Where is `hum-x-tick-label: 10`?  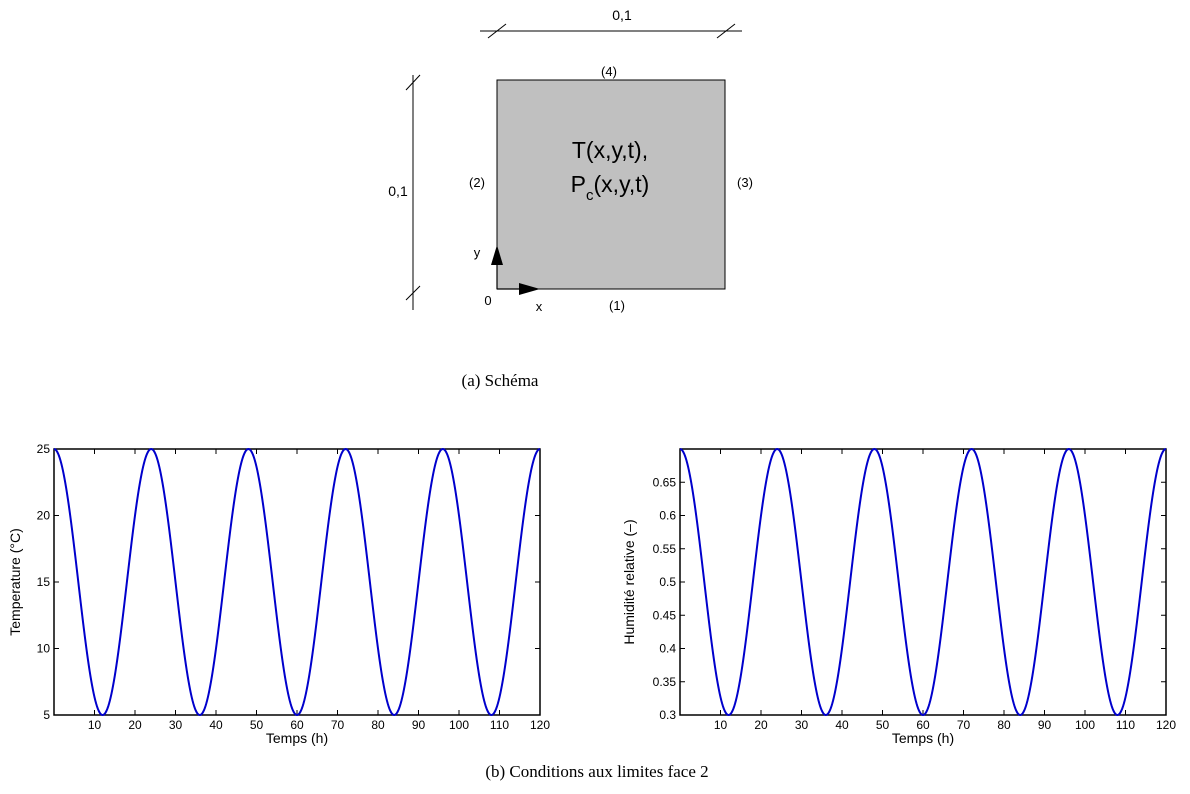 hum-x-tick-label: 10 is located at coordinates (721, 725).